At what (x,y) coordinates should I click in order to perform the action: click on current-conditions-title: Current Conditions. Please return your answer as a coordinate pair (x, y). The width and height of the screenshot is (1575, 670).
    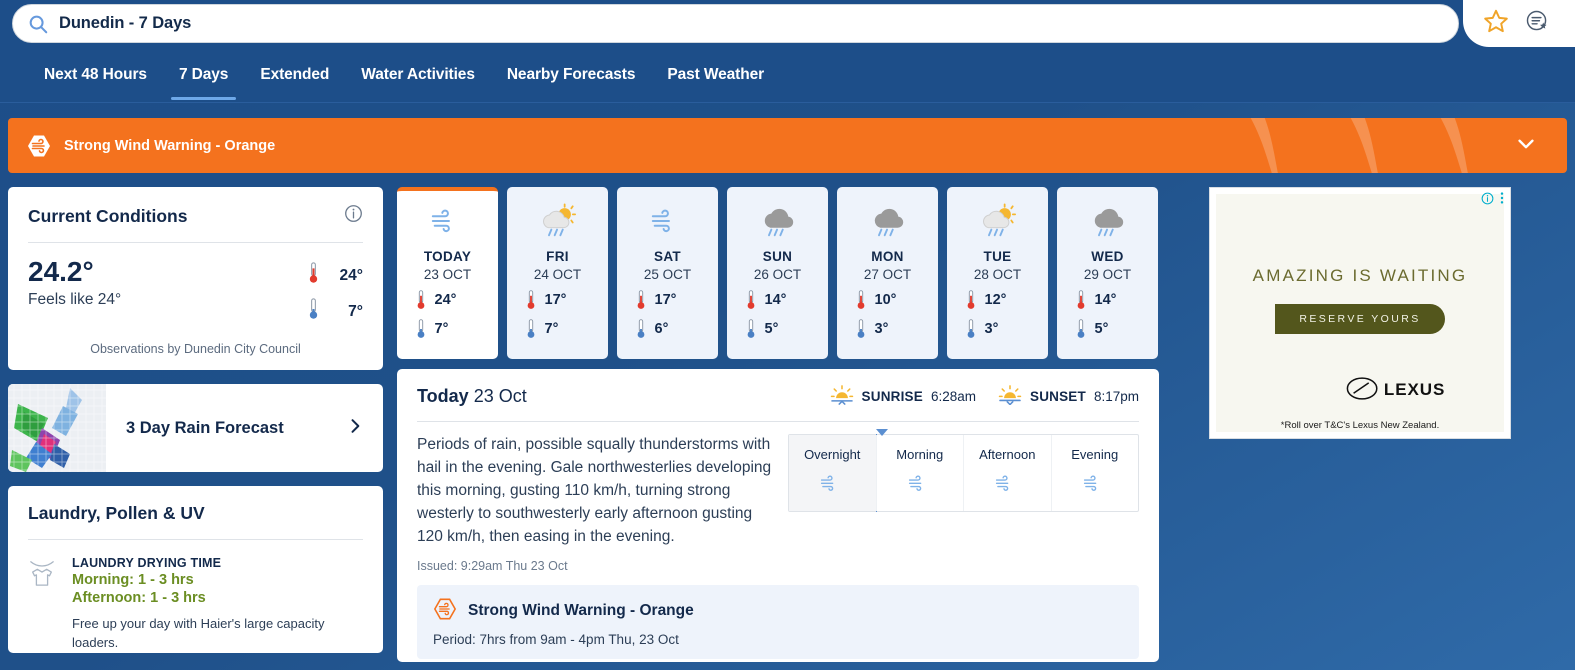
    Looking at the image, I should click on (108, 215).